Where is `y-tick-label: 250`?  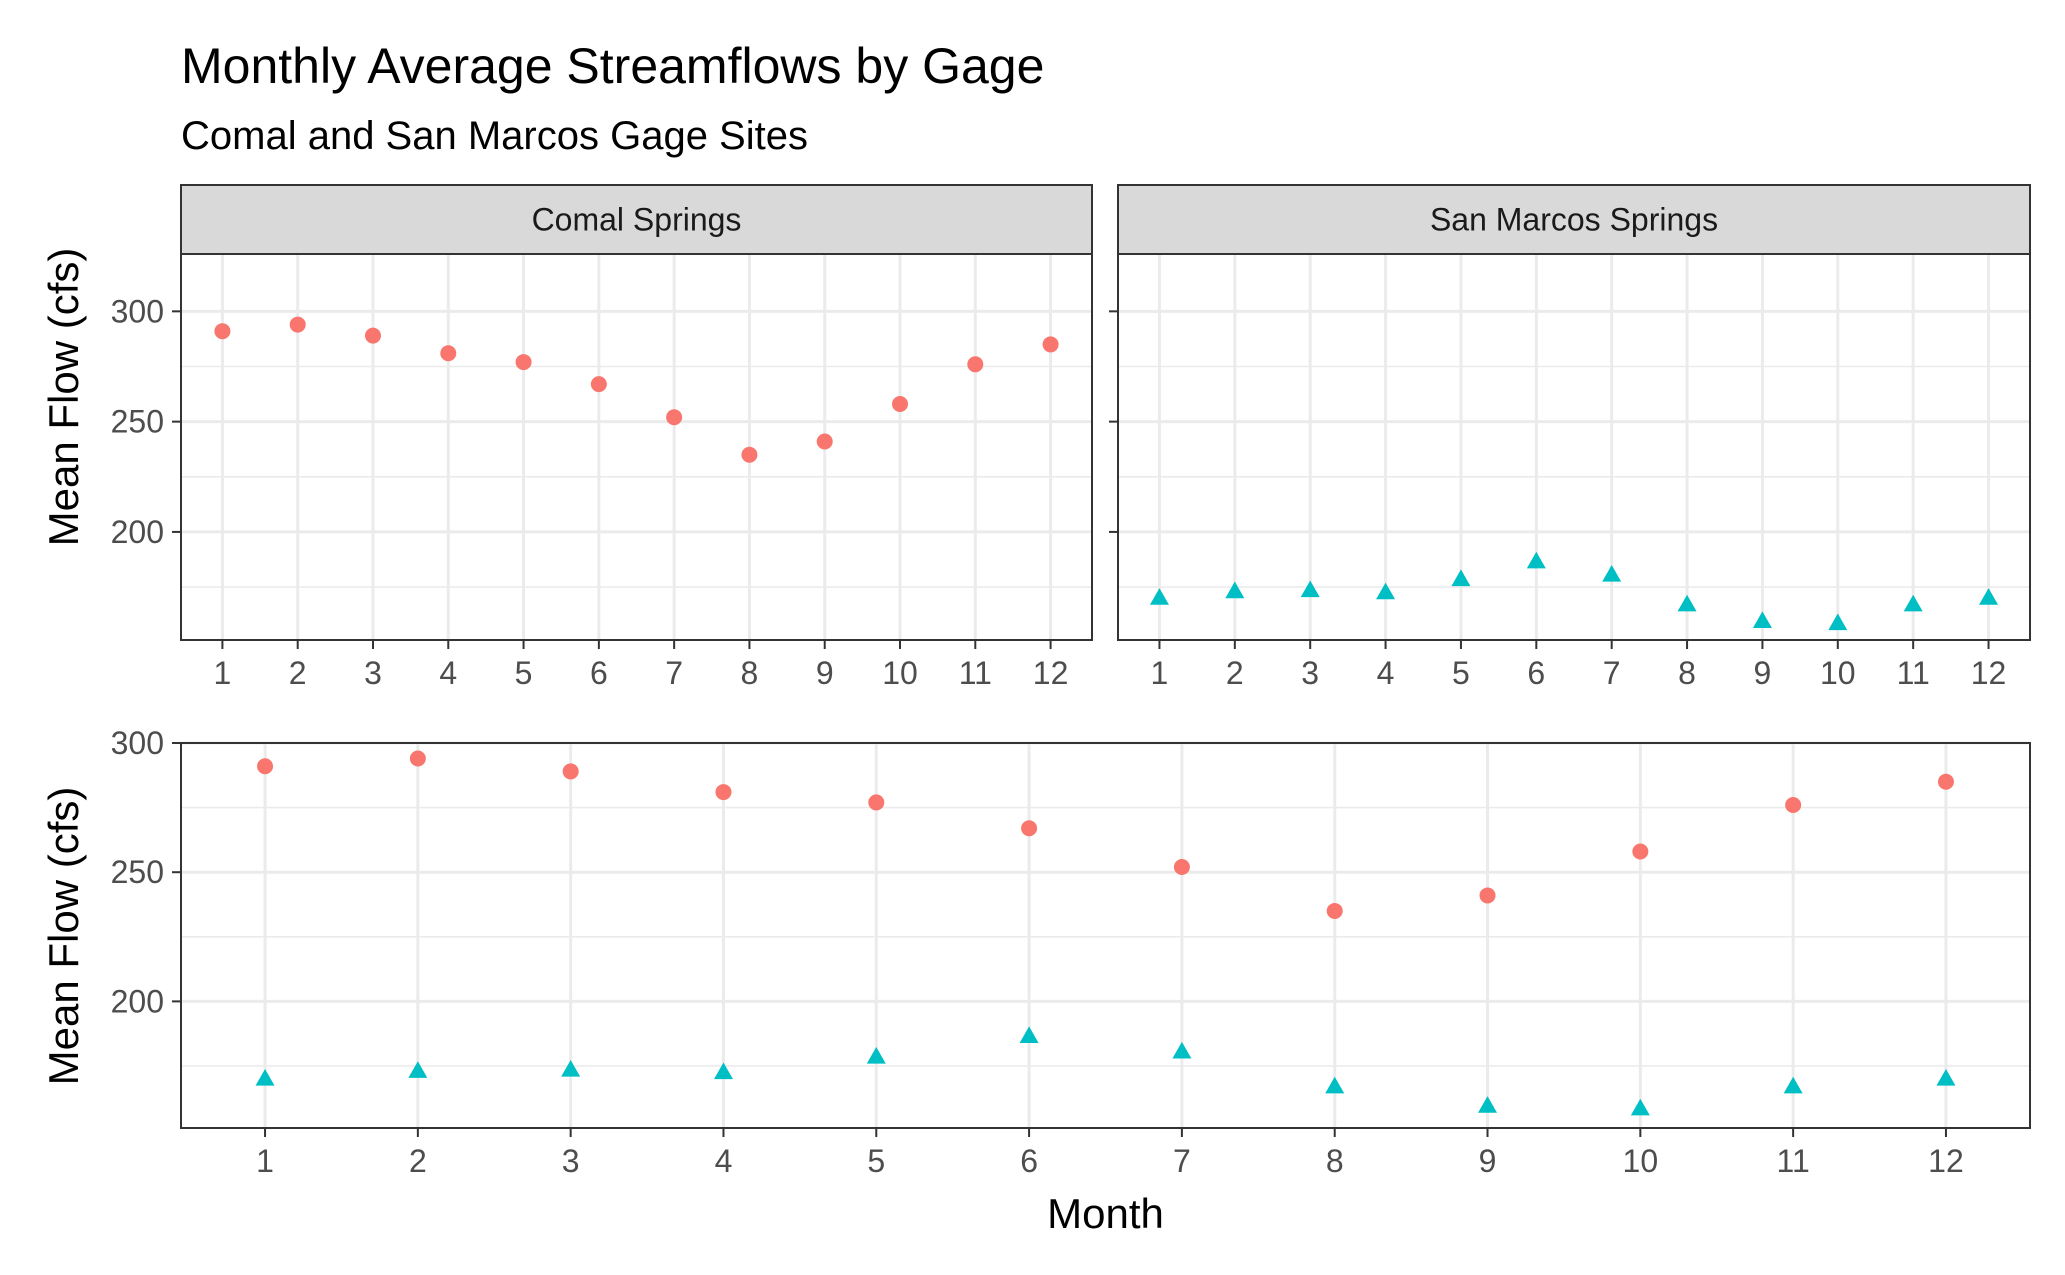
y-tick-label: 250 is located at coordinates (137, 422).